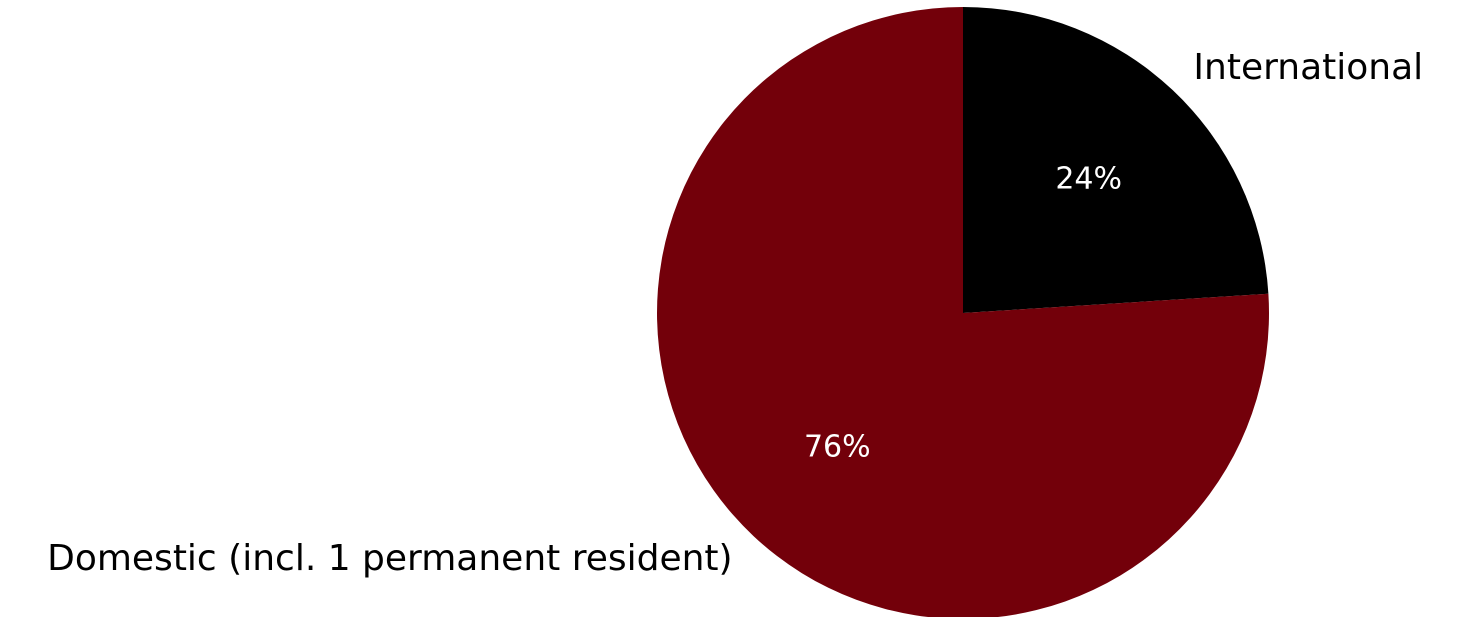 This screenshot has width=1458, height=617. What do you see at coordinates (837, 446) in the screenshot?
I see `pie-slice-percent-label: 76%` at bounding box center [837, 446].